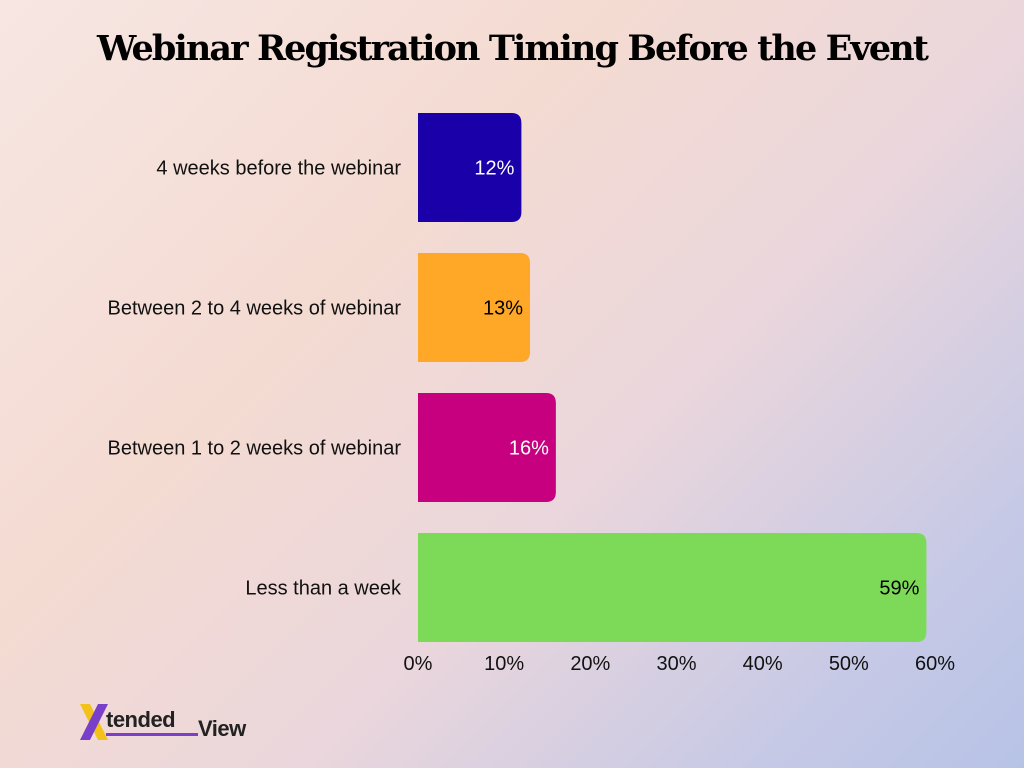  What do you see at coordinates (529, 449) in the screenshot?
I see `data-label: 16%` at bounding box center [529, 449].